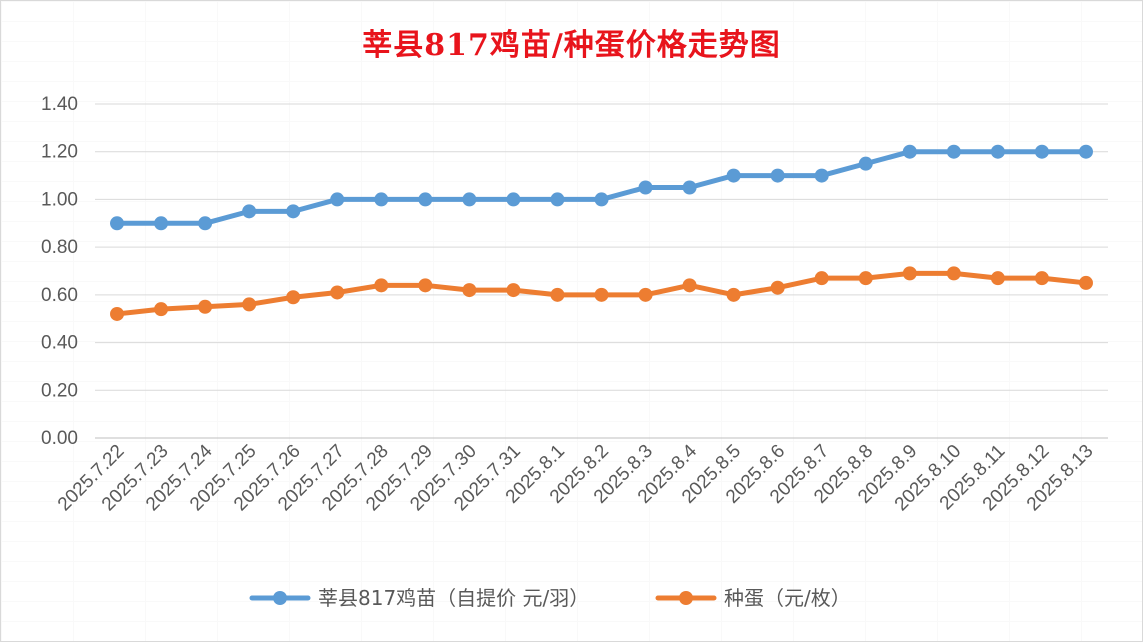 This screenshot has height=642, width=1143. What do you see at coordinates (59, 104) in the screenshot?
I see `y-tick-label: 1.40` at bounding box center [59, 104].